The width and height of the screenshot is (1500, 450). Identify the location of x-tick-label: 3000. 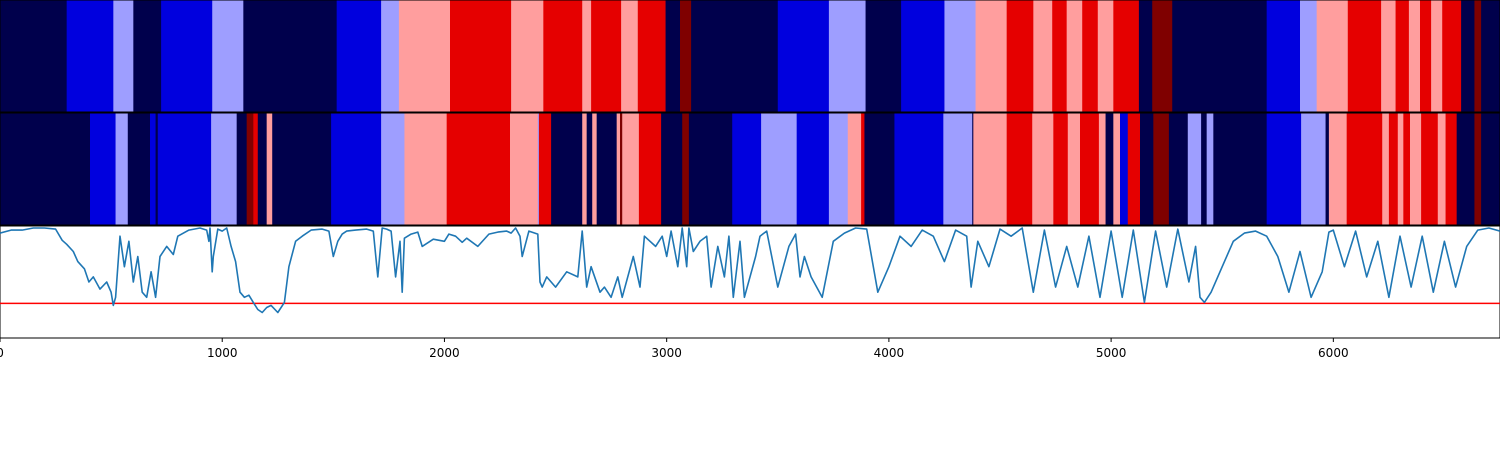
(666, 353).